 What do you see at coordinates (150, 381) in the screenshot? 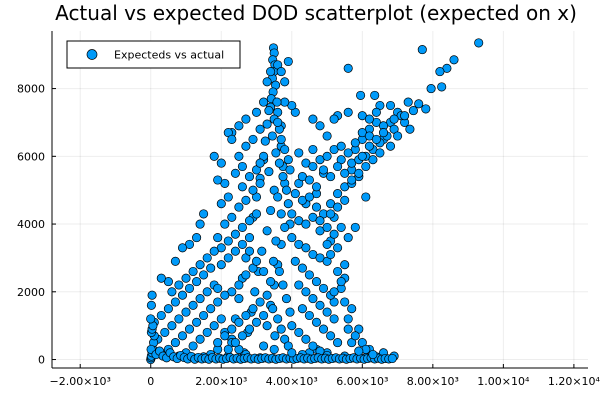
I see `x-tick-label: 0` at bounding box center [150, 381].